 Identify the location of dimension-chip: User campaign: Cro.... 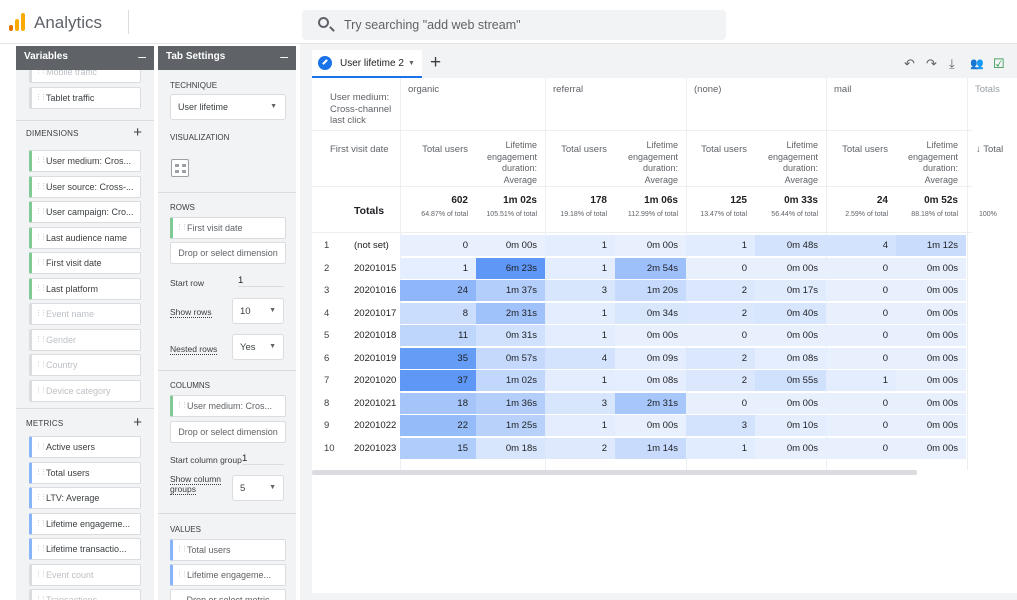
(85, 212).